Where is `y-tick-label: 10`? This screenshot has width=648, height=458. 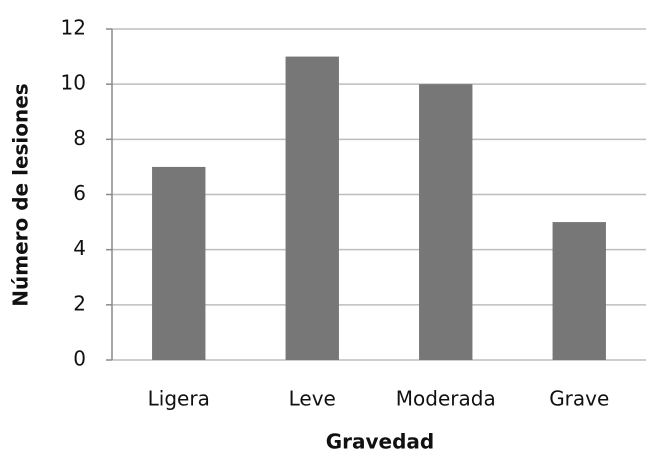 y-tick-label: 10 is located at coordinates (73, 83).